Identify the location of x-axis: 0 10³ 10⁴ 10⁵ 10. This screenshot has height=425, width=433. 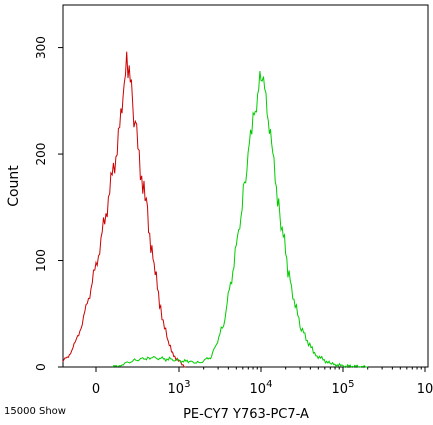
(262, 382).